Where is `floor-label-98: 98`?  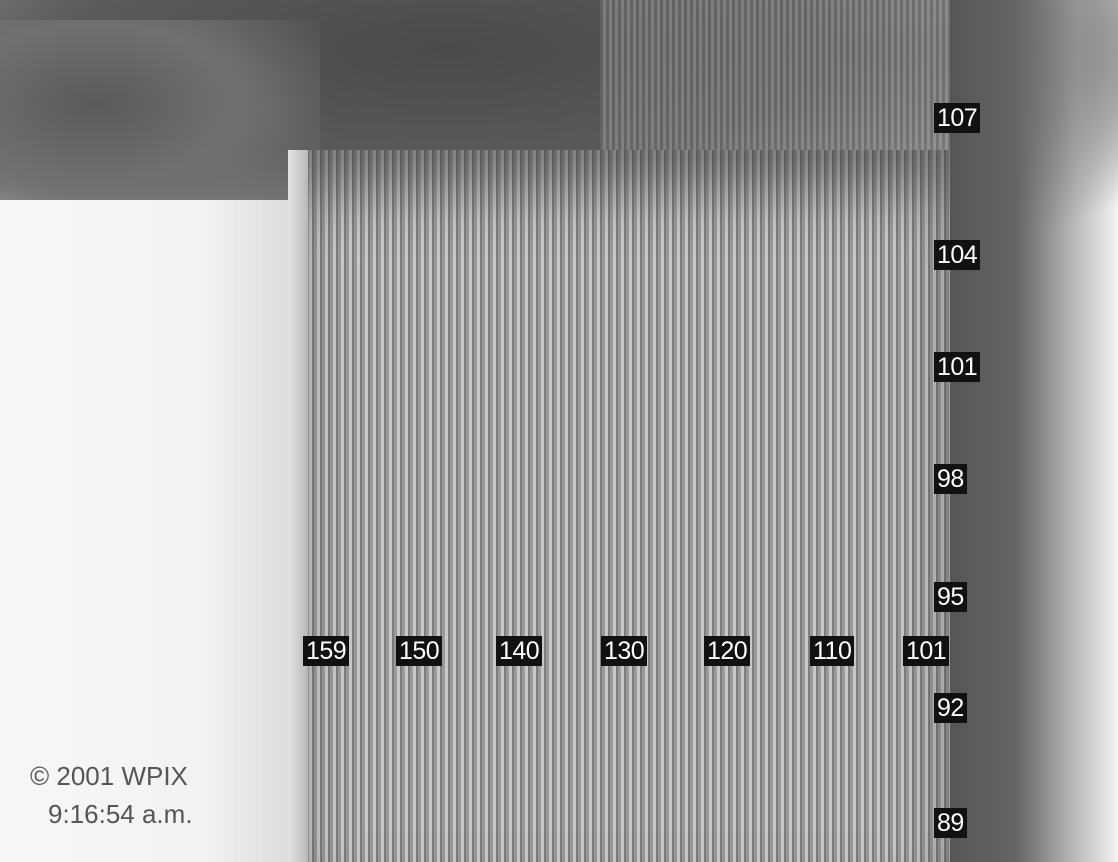 floor-label-98: 98 is located at coordinates (950, 479).